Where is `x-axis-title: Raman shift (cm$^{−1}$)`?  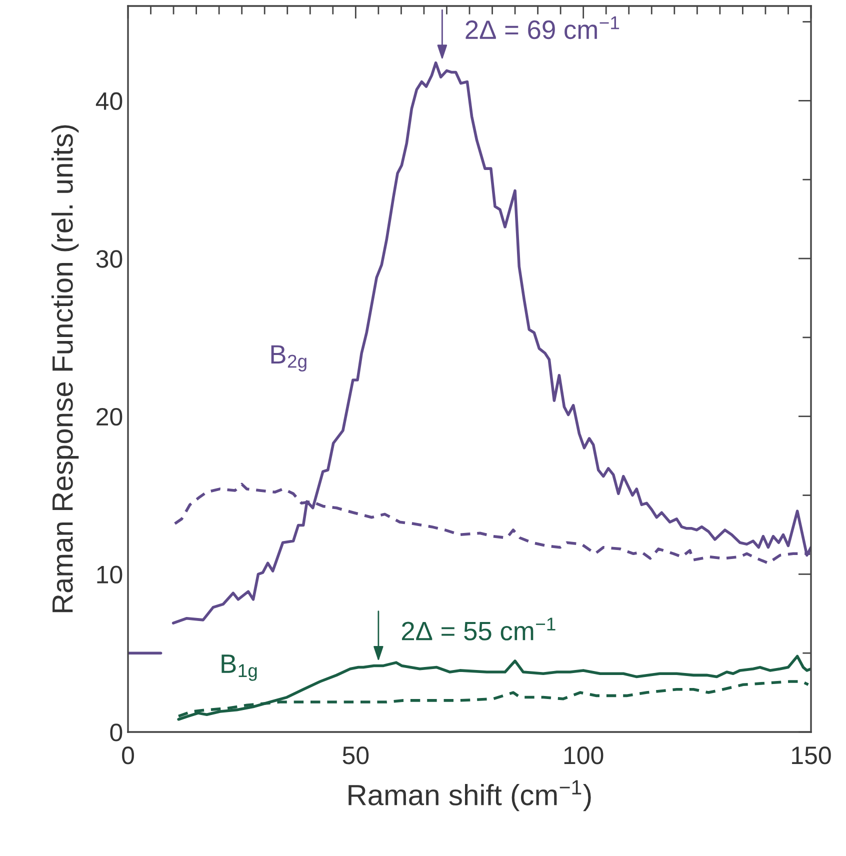
x-axis-title: Raman shift (cm$^{−1}$) is located at coordinates (469, 796).